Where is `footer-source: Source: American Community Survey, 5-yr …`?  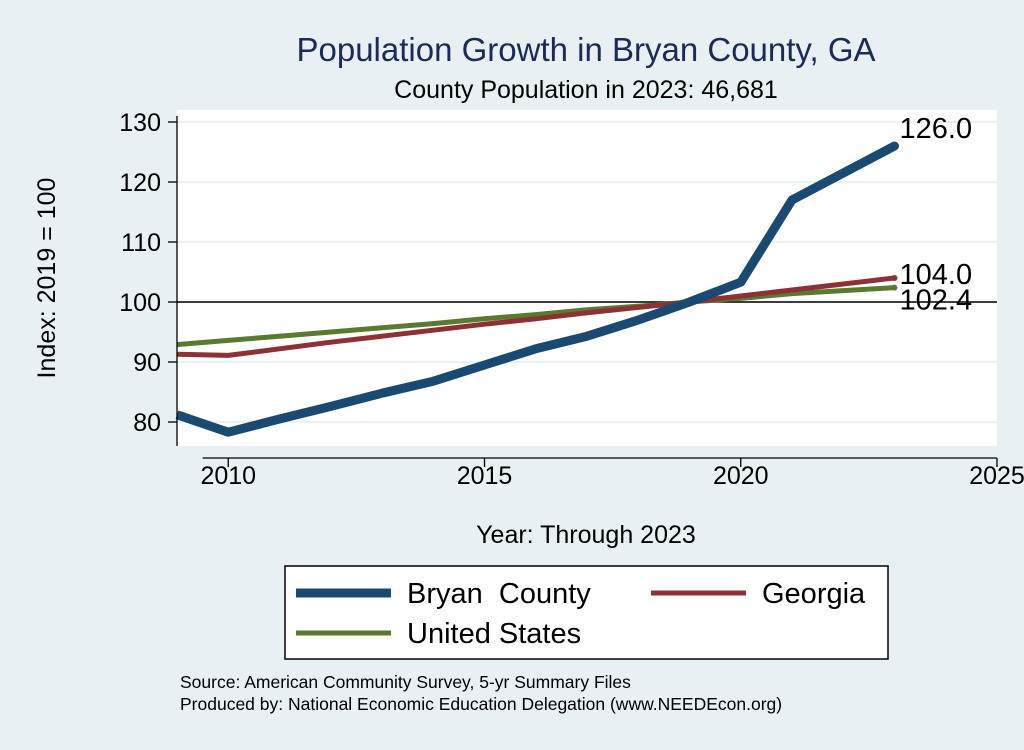 footer-source: Source: American Community Survey, 5-yr … is located at coordinates (405, 682).